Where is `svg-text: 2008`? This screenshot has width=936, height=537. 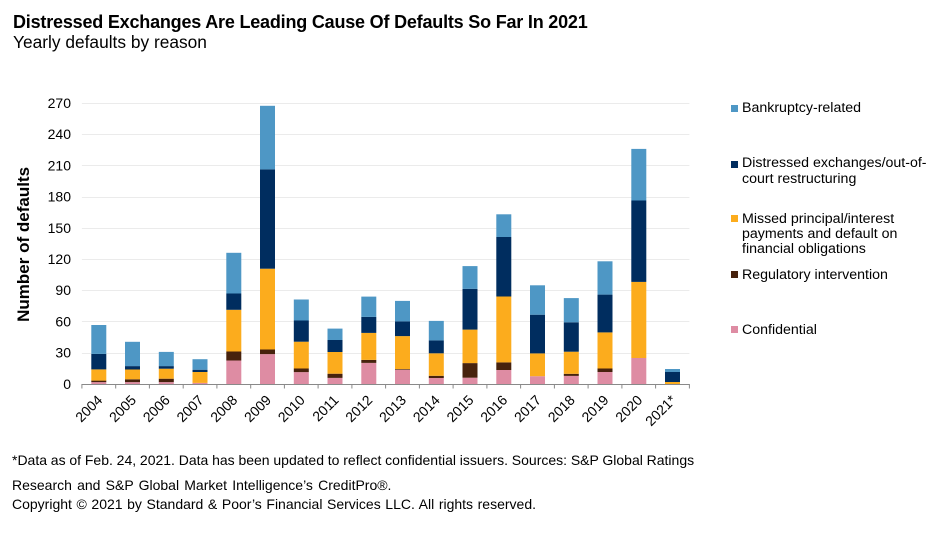 svg-text: 2008 is located at coordinates (223, 408).